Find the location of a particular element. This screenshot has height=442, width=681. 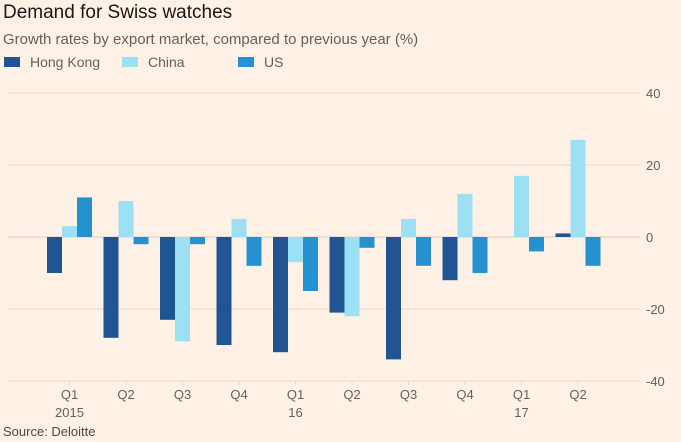

y-tick-label: -40 is located at coordinates (655, 381).